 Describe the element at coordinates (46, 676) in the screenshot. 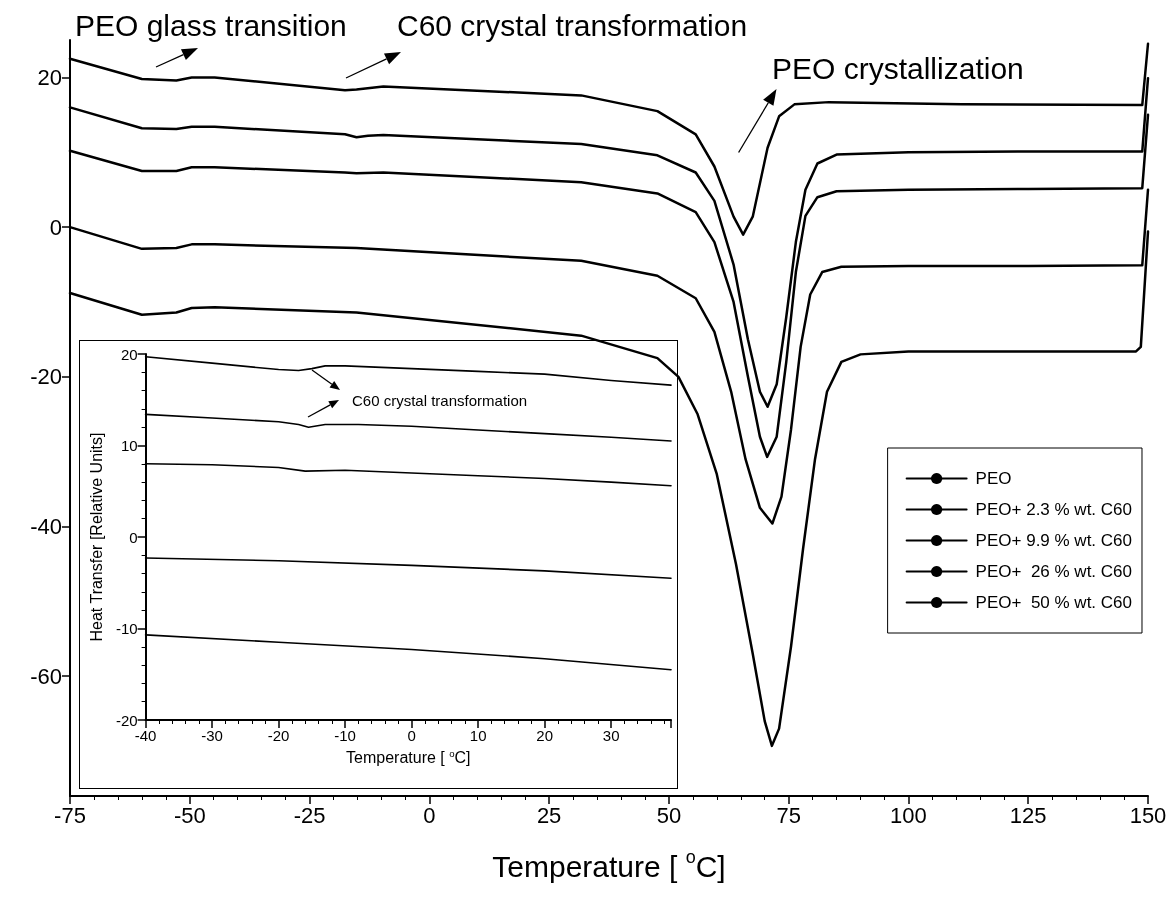

I see `y-tick-label: -60` at that location.